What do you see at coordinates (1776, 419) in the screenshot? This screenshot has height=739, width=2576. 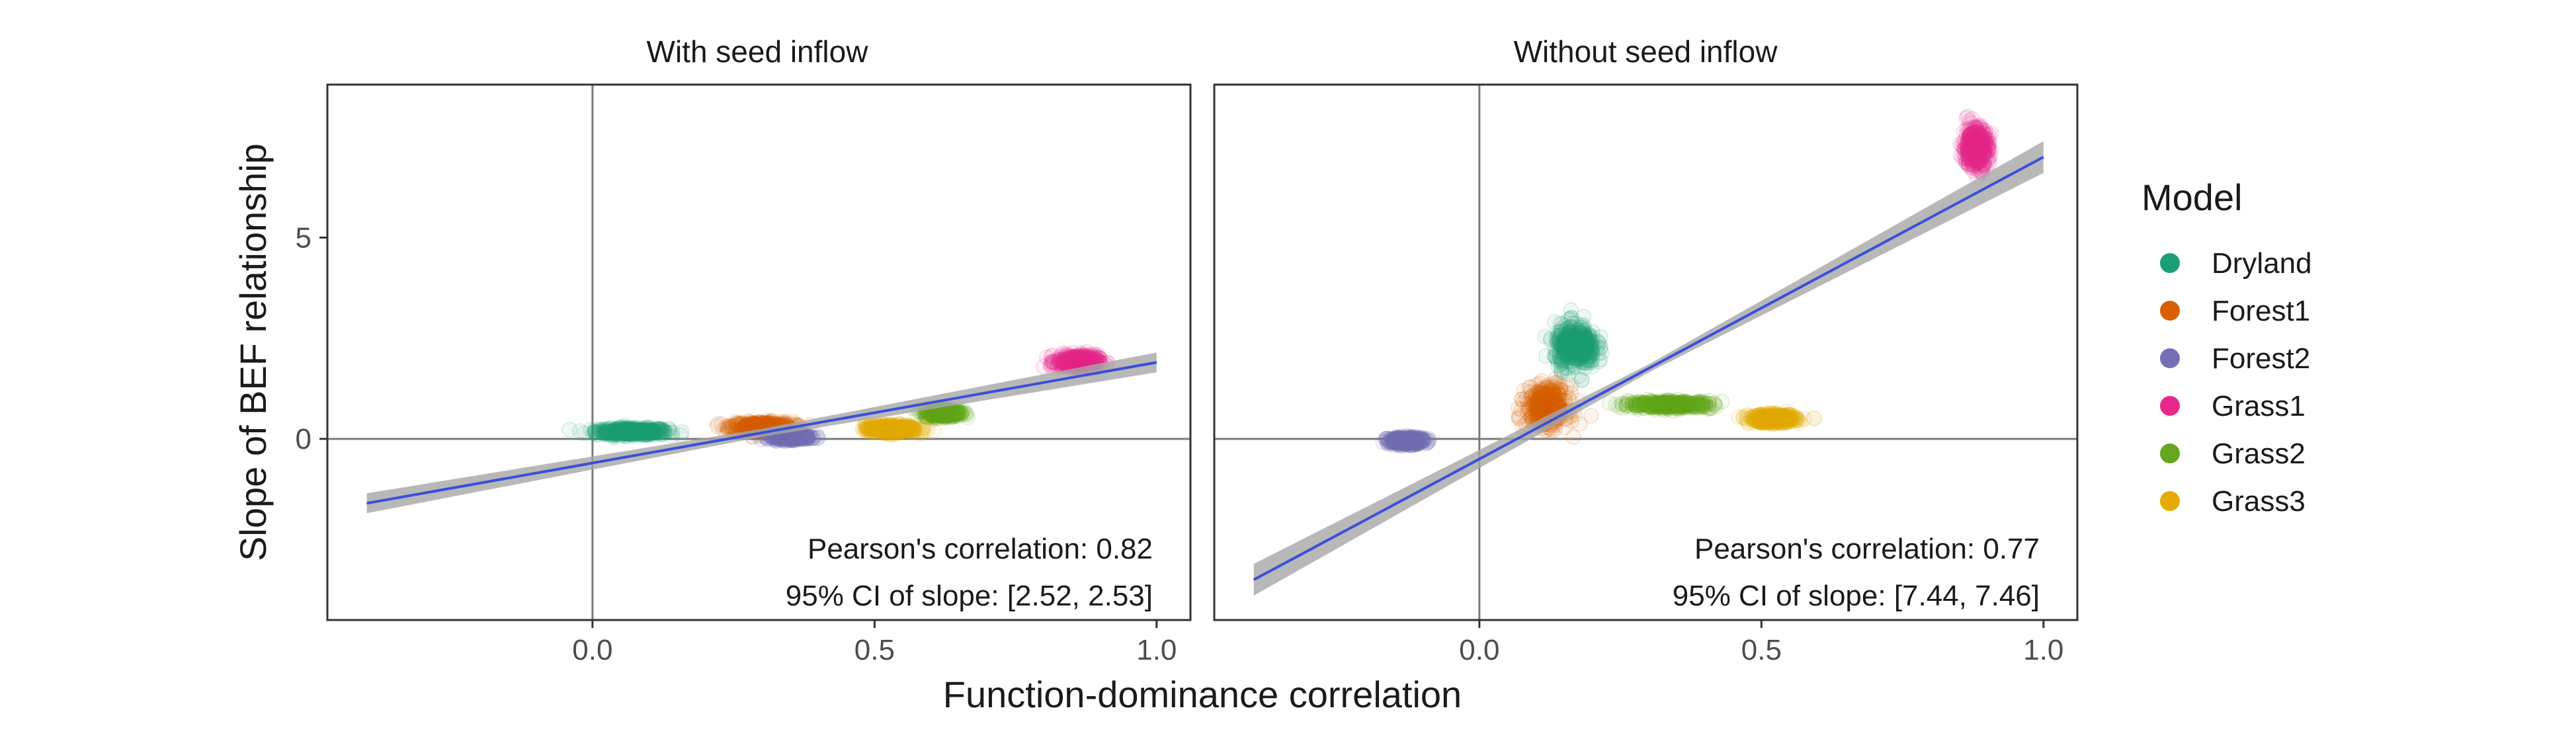 I see `series-grass3-points` at bounding box center [1776, 419].